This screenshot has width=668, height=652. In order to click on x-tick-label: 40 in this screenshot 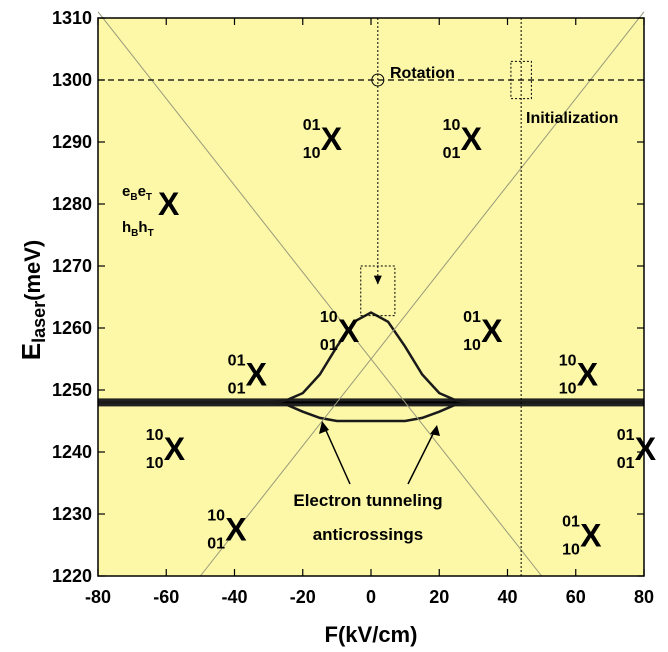, I will do `click(507, 597)`.